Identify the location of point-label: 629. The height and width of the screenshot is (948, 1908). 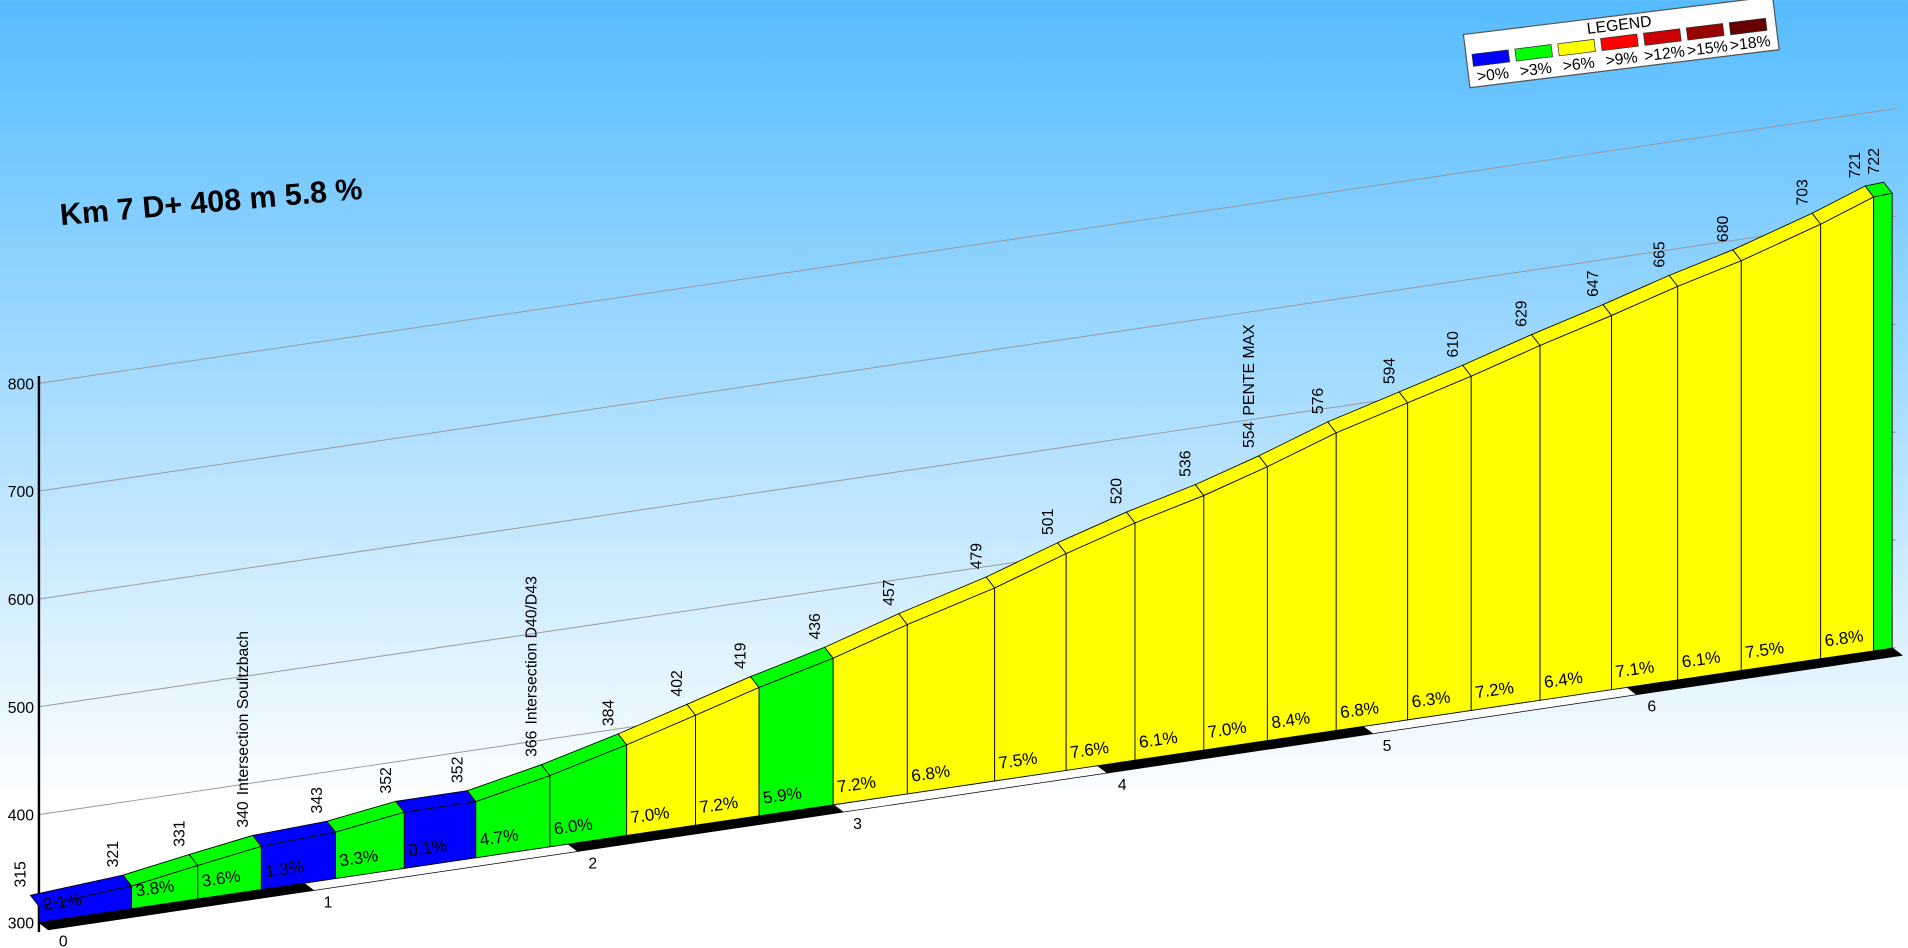
(1522, 313).